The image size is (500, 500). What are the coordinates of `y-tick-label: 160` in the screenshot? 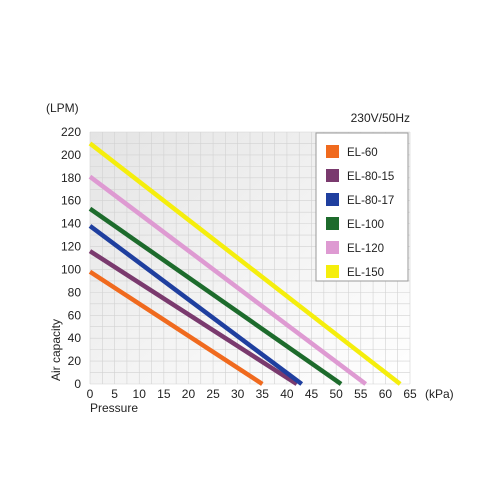 It's located at (71, 201).